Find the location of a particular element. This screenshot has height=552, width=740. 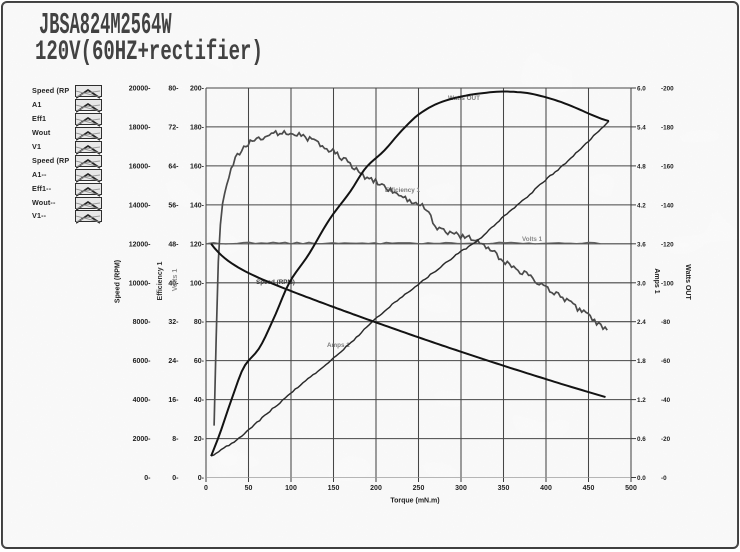

svg-text: -180 is located at coordinates (667, 127).